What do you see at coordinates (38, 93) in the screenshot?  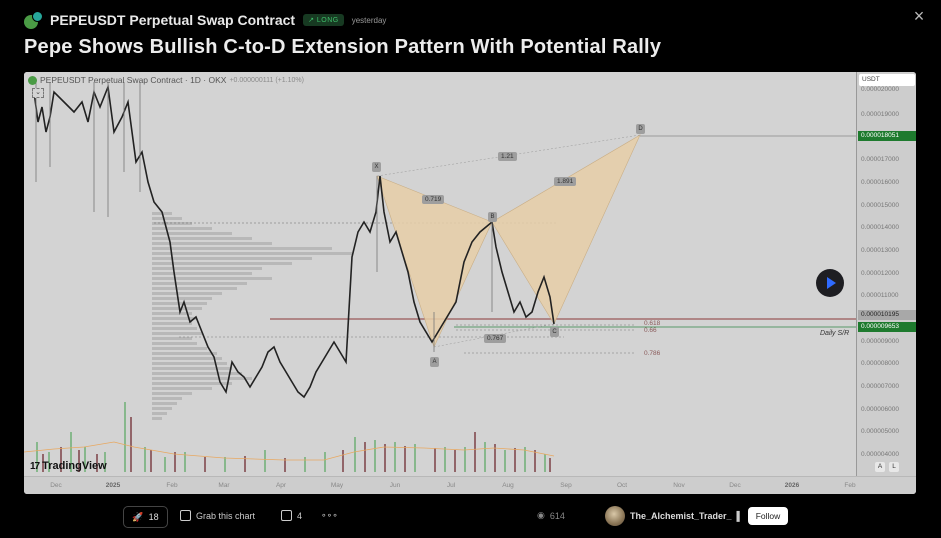 I see `chevron-down-icon: ⌄` at bounding box center [38, 93].